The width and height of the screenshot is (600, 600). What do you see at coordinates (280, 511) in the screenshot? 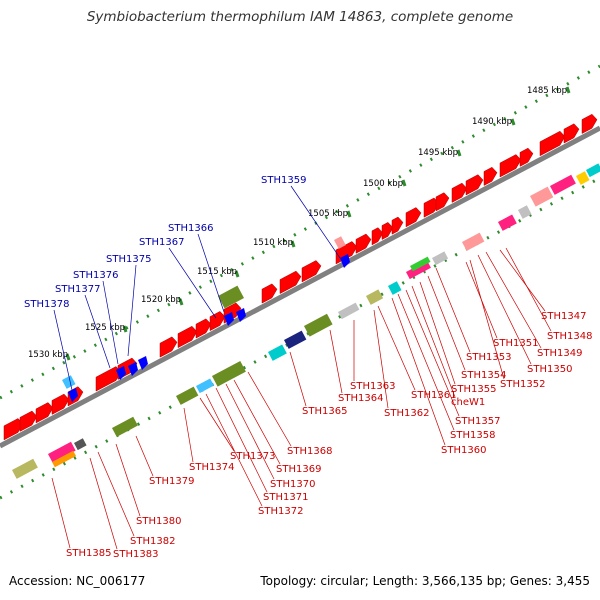
I see `gene-label-sth1372: STH1372` at bounding box center [280, 511].